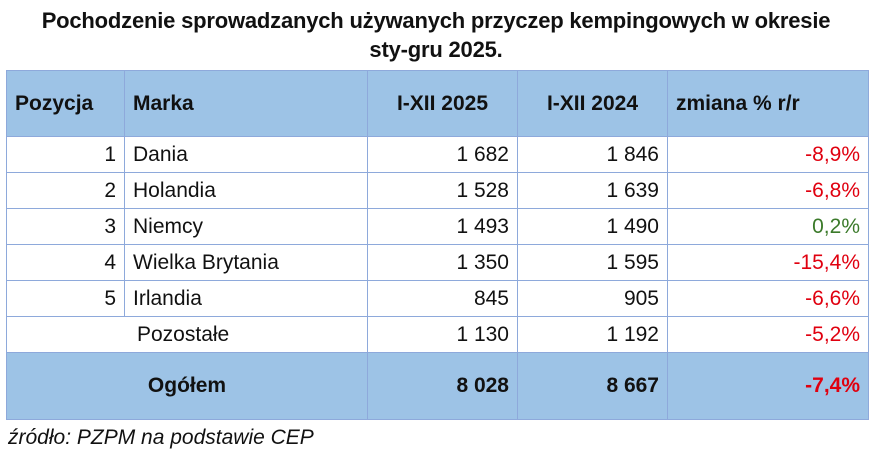  Describe the element at coordinates (768, 154) in the screenshot. I see `cell-change: -8,9%` at that location.